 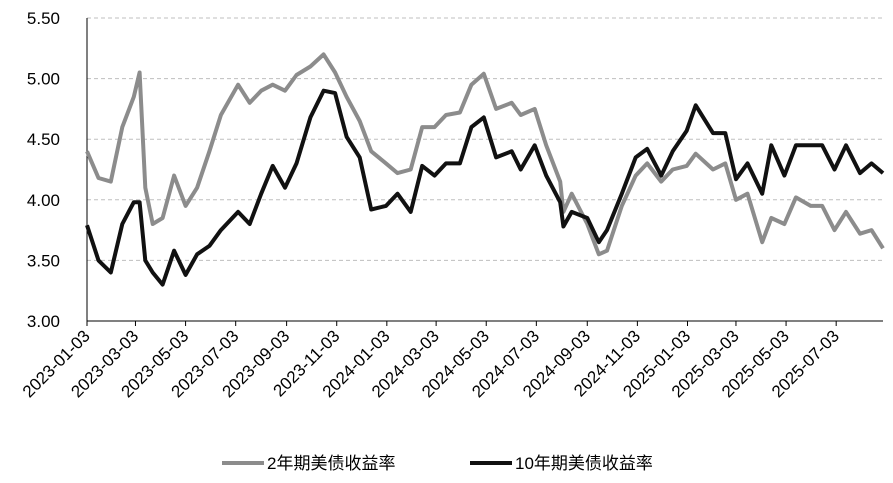 What do you see at coordinates (43, 321) in the screenshot?
I see `y-tick-label: 3.00` at bounding box center [43, 321].